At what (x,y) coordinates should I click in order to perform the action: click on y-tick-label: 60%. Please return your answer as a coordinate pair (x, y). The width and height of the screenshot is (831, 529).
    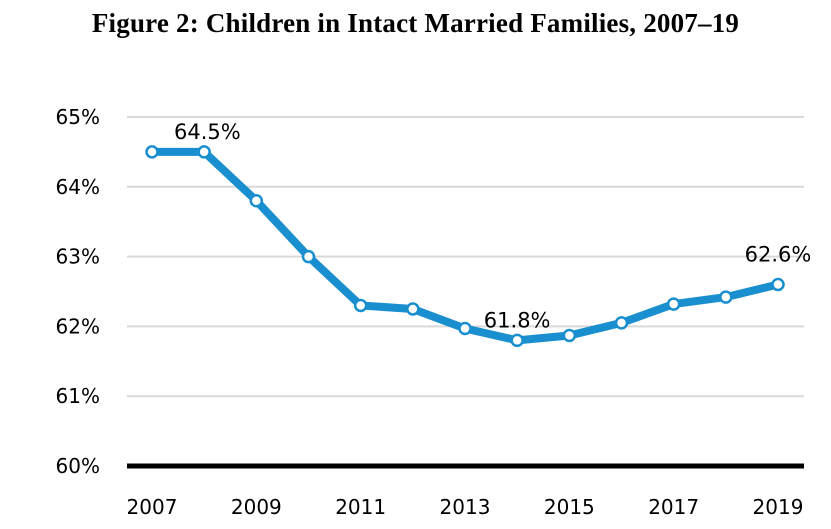
    Looking at the image, I should click on (78, 466).